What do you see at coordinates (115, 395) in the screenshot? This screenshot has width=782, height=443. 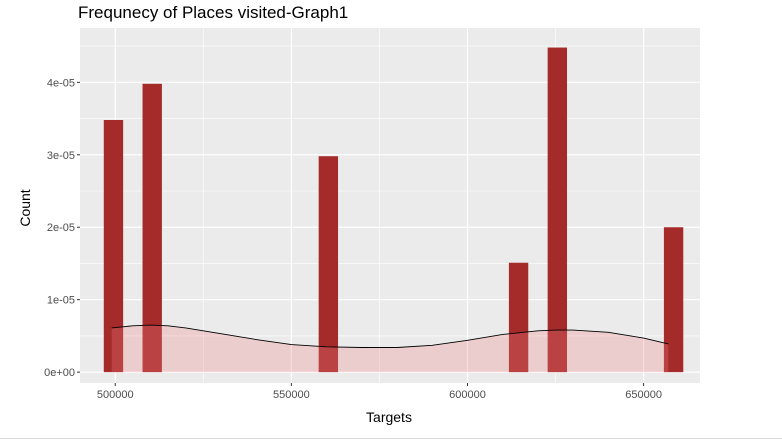 I see `x-tick-label: 500000` at bounding box center [115, 395].